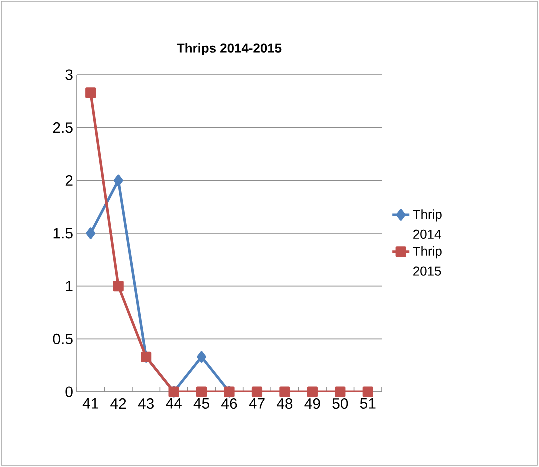  Describe the element at coordinates (174, 403) in the screenshot. I see `x-tick-label: 44` at that location.